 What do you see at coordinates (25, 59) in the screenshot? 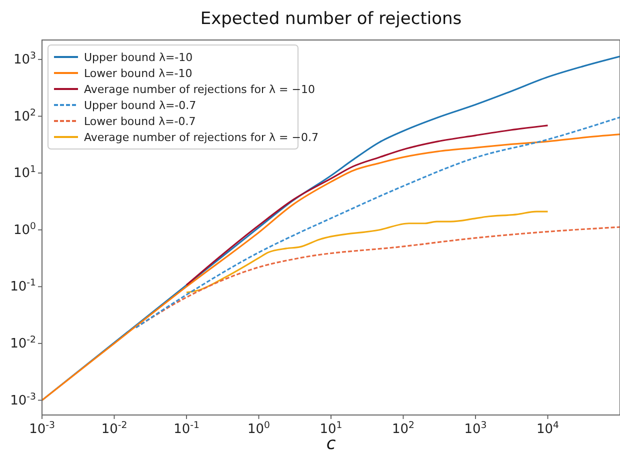
I see `y-tick-label: 10$^{3}$` at bounding box center [25, 59].